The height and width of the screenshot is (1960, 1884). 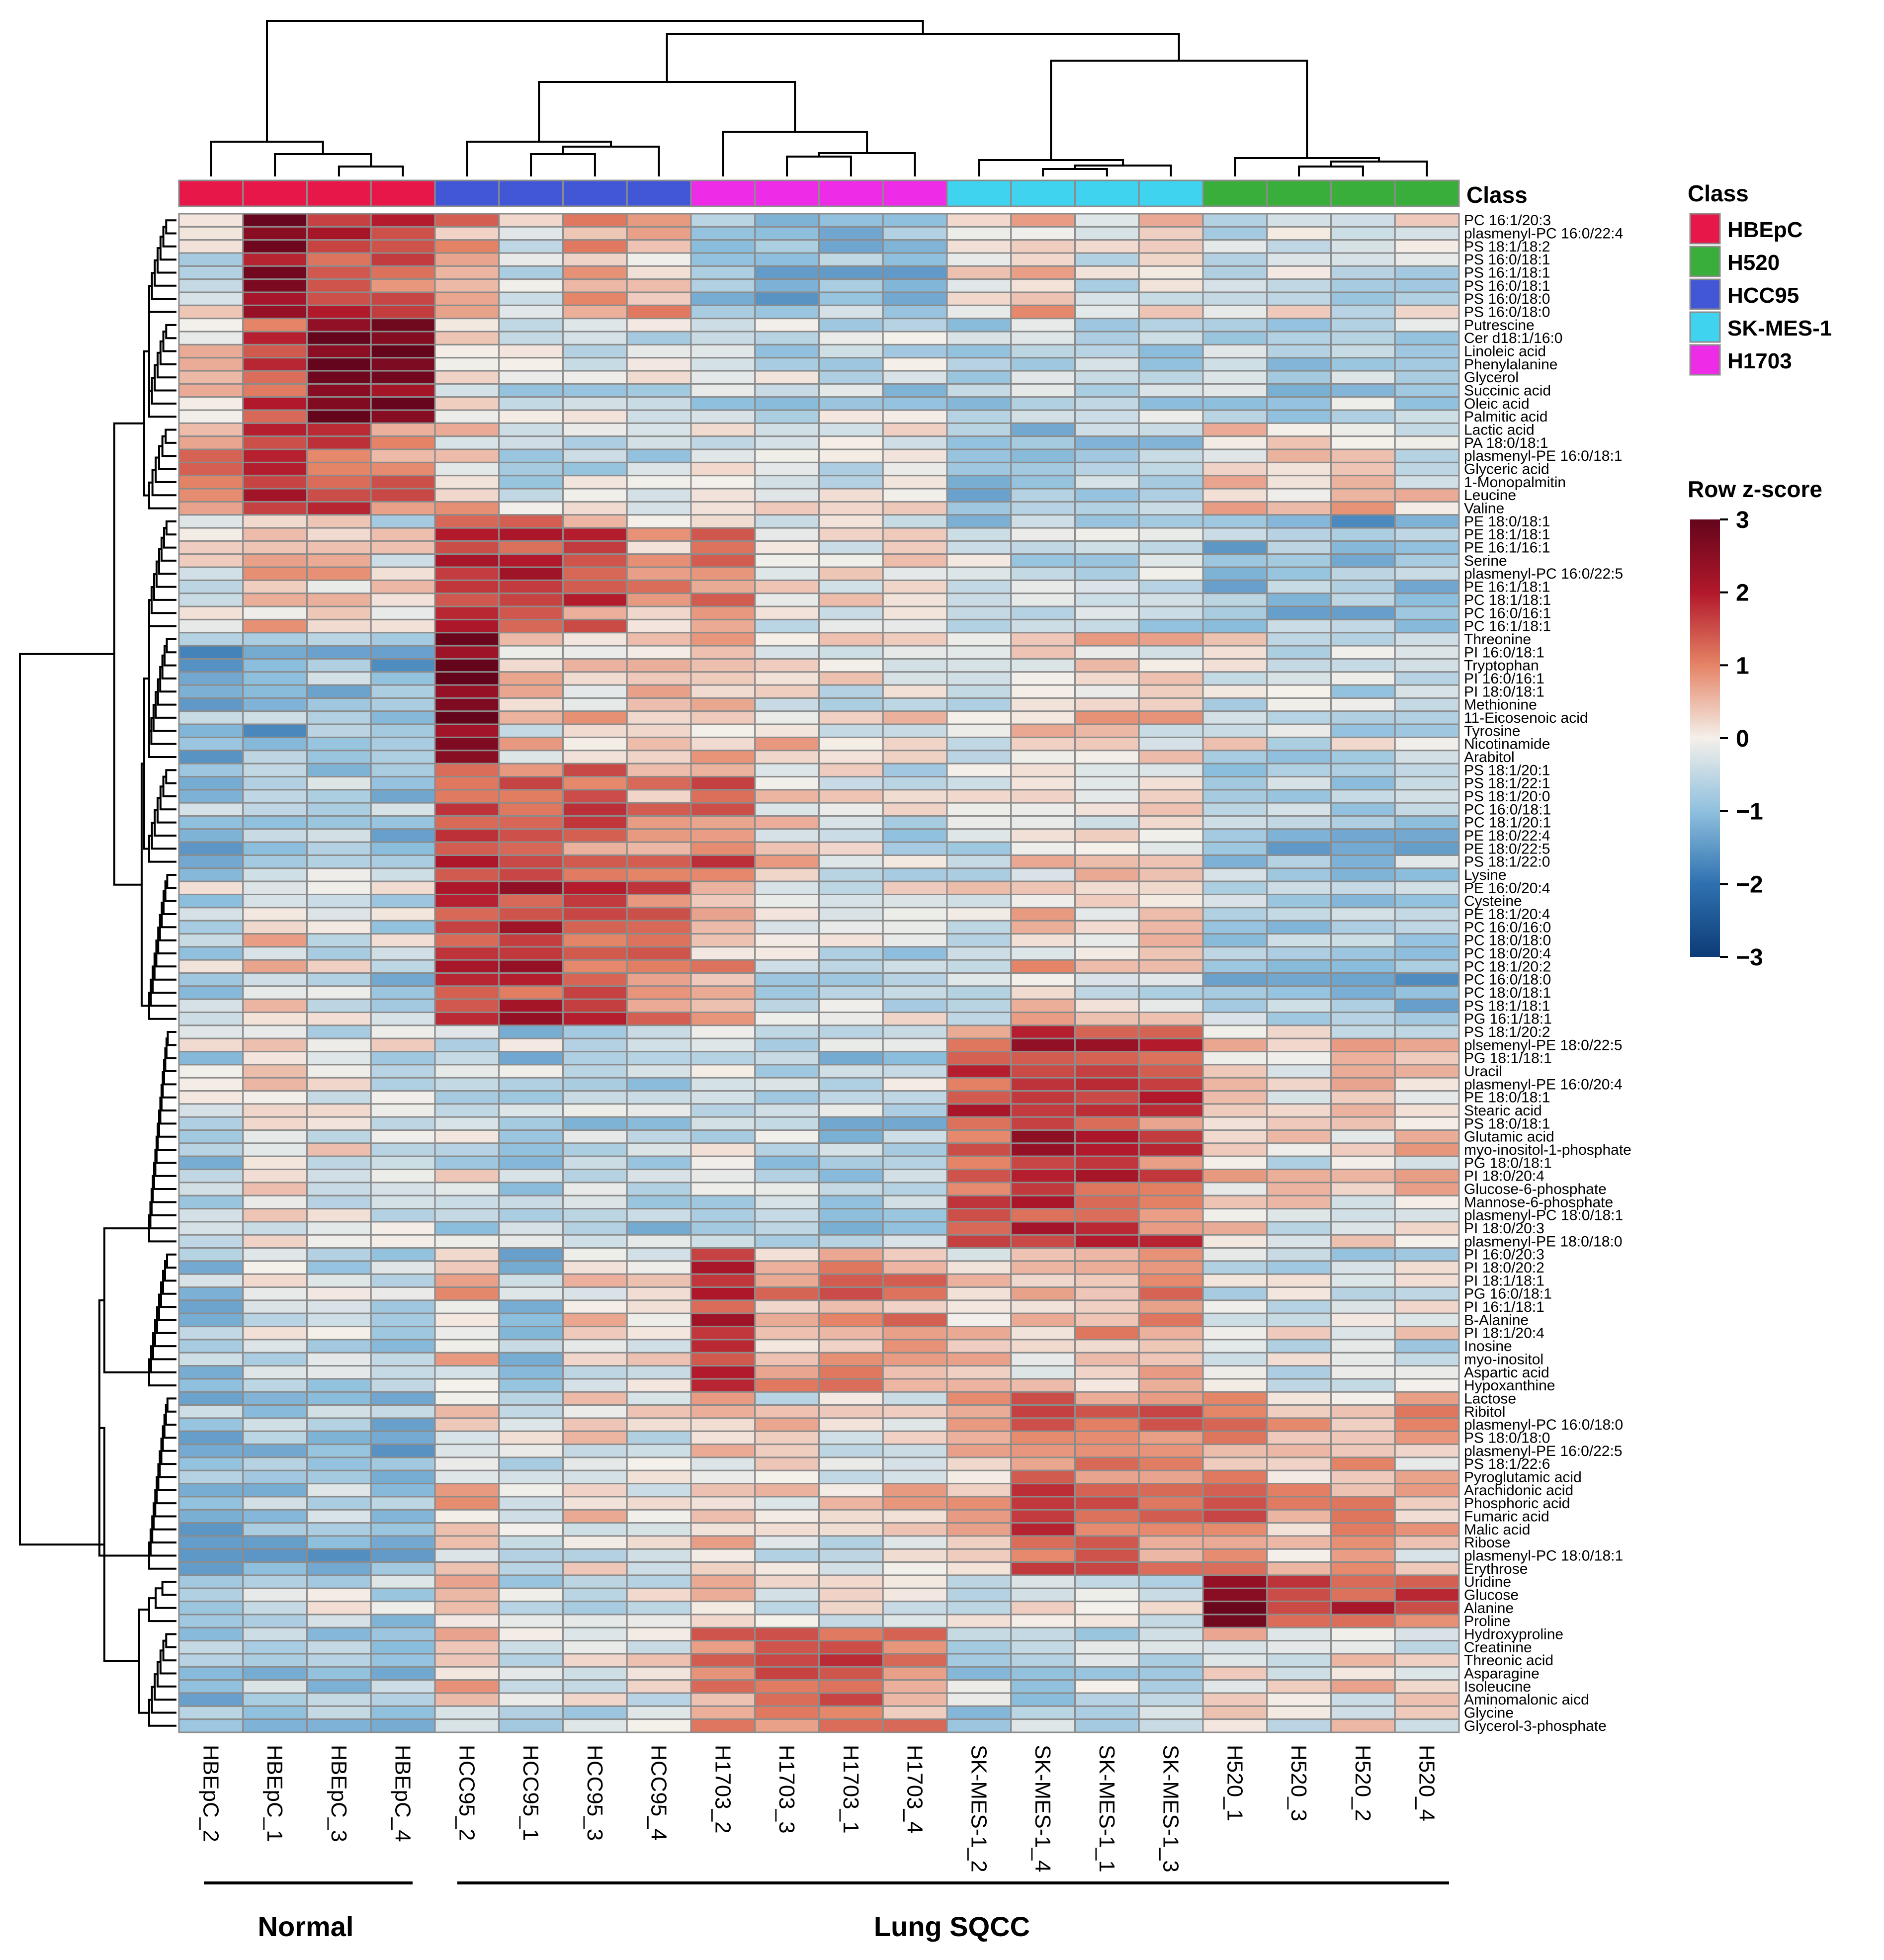 I want to click on row-label: PS 18:0/18:0, so click(x=1507, y=1438).